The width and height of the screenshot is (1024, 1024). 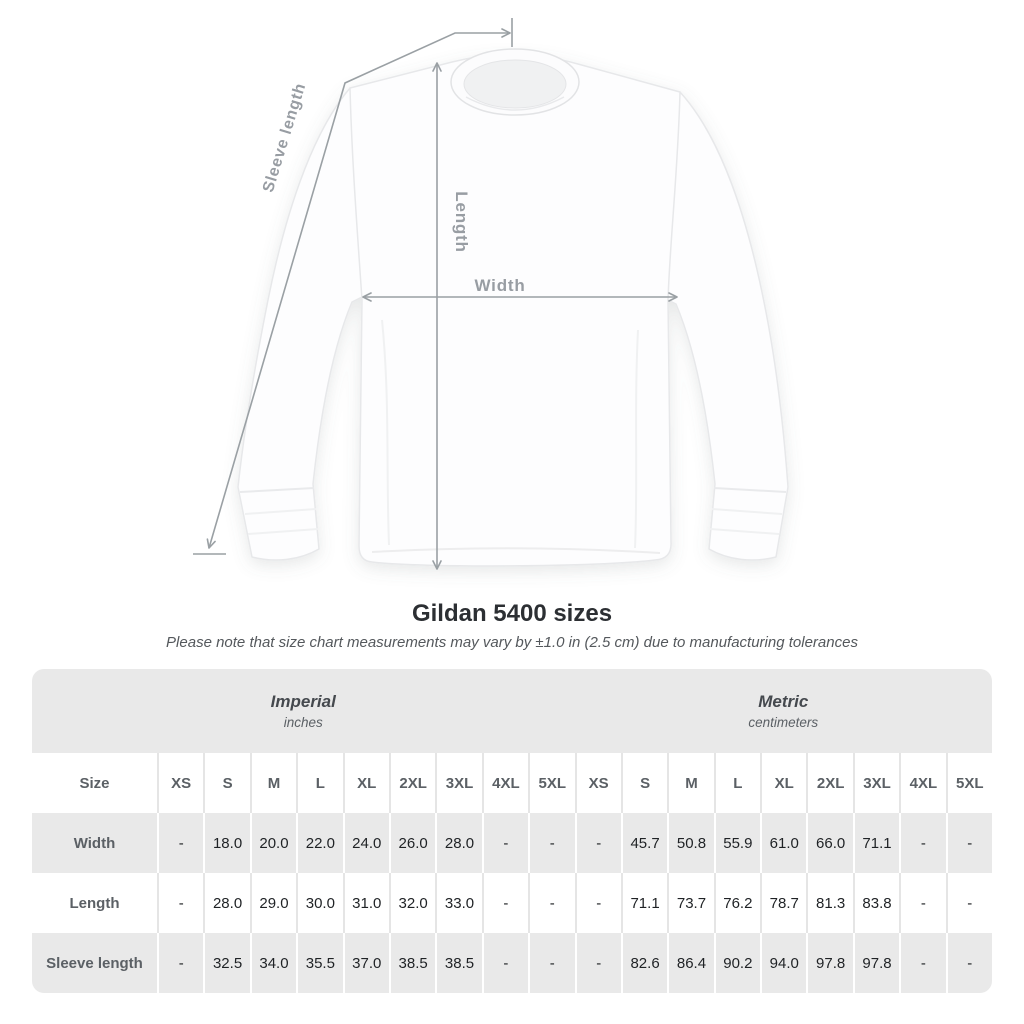 I want to click on measurement-value: 22.0, so click(x=319, y=843).